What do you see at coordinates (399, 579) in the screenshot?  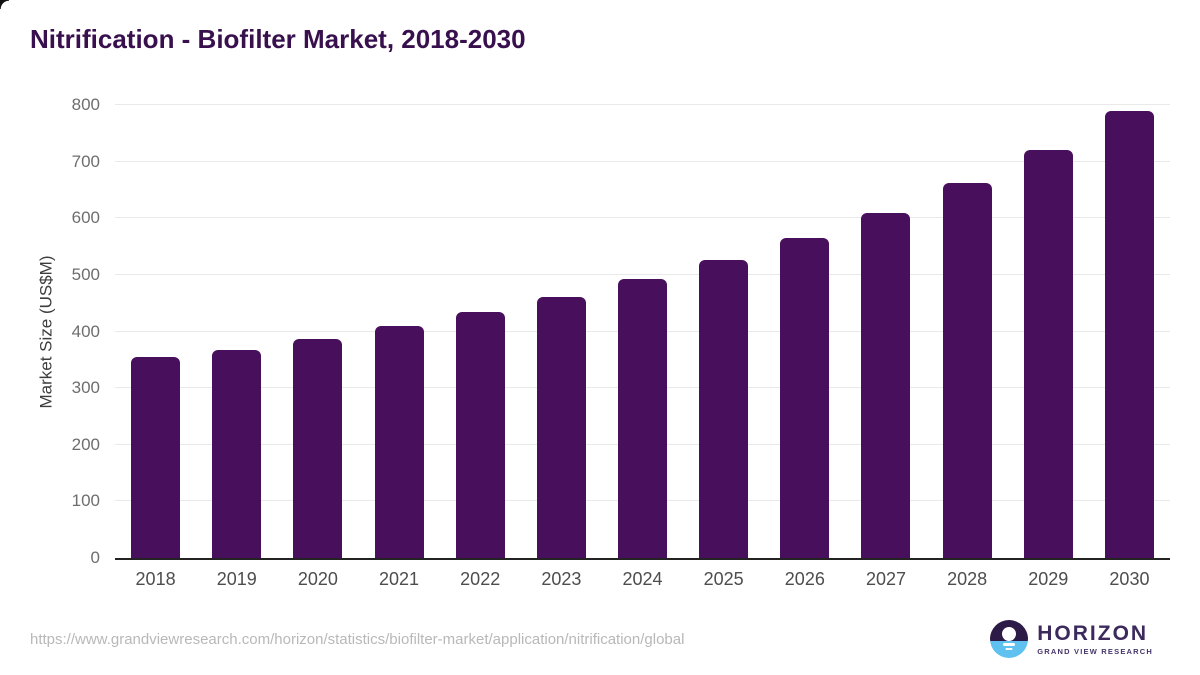 I see `x-axis-tick-label: 2021` at bounding box center [399, 579].